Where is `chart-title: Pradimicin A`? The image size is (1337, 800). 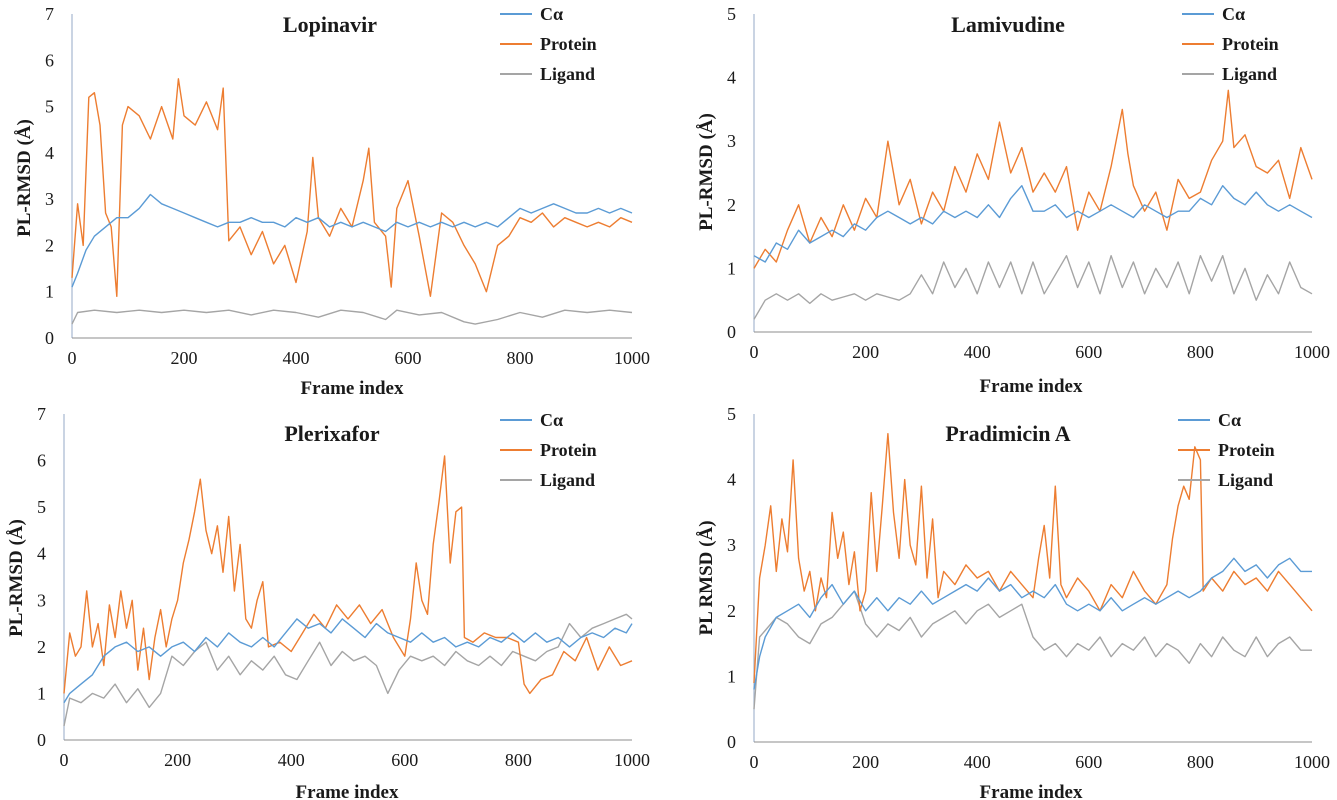 chart-title: Pradimicin A is located at coordinates (1007, 433).